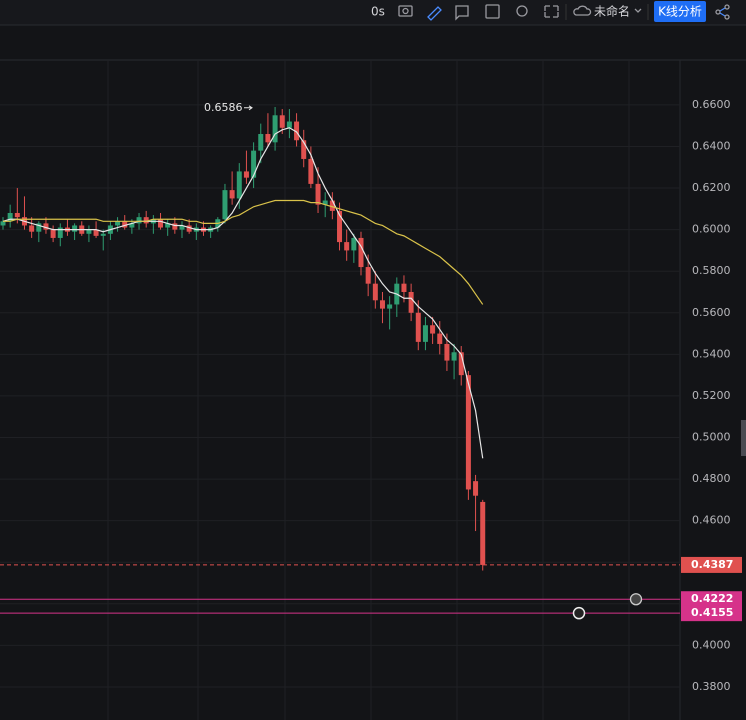 This screenshot has width=746, height=720. What do you see at coordinates (711, 686) in the screenshot?
I see `y-tick-label: 0.3800` at bounding box center [711, 686].